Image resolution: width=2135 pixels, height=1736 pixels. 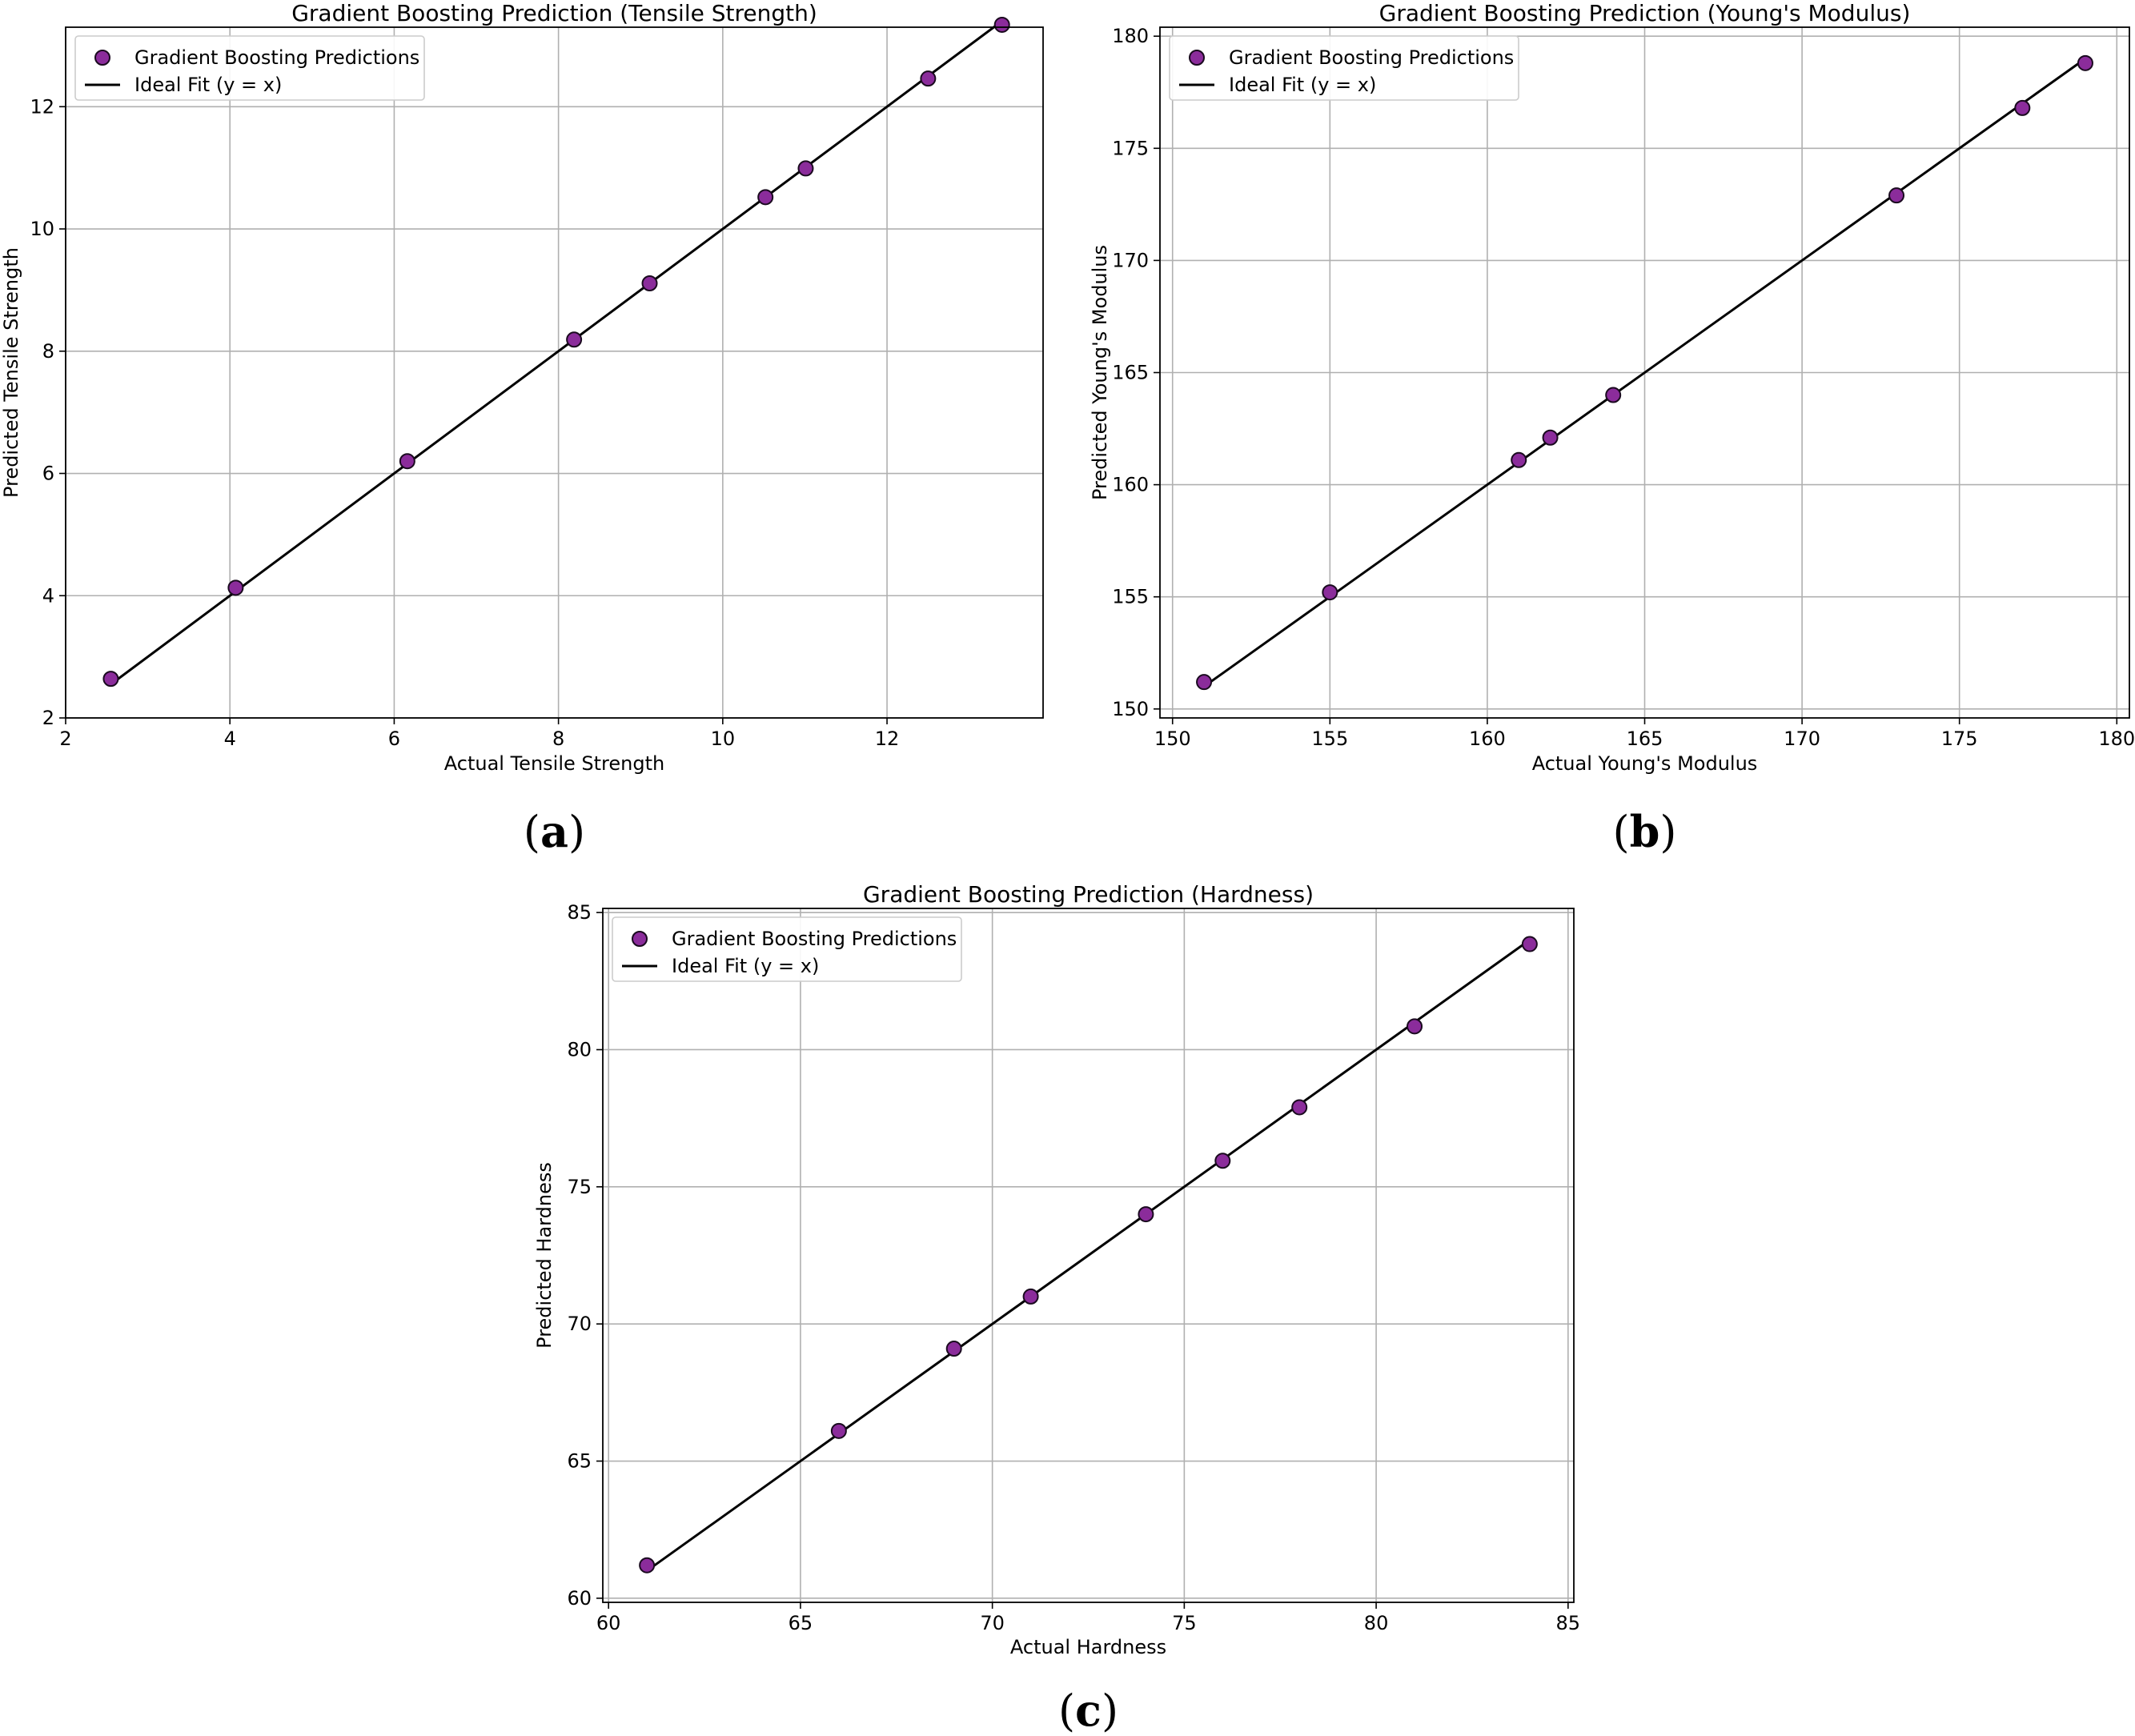 I want to click on y-tick-label: 180, so click(x=1130, y=36).